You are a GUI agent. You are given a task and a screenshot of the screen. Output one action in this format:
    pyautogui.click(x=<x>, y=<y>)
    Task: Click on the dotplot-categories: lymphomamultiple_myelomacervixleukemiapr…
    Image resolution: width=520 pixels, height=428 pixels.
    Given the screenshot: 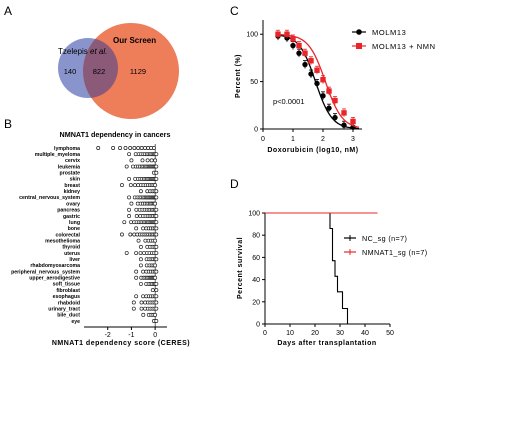 What is the action you would take?
    pyautogui.click(x=45, y=235)
    